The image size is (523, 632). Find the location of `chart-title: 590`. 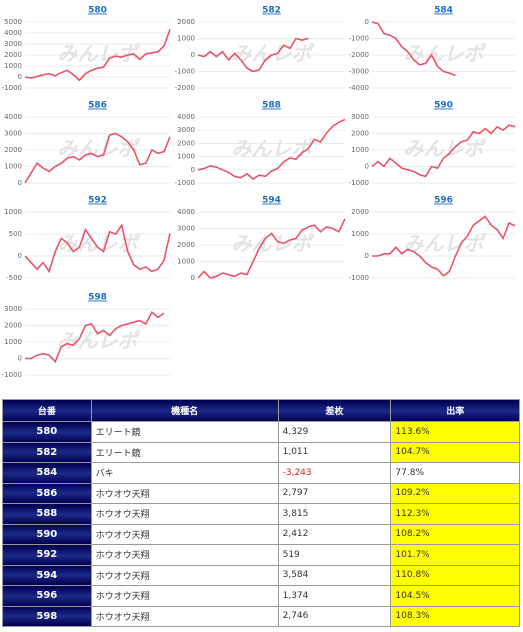

chart-title: 590 is located at coordinates (443, 106).